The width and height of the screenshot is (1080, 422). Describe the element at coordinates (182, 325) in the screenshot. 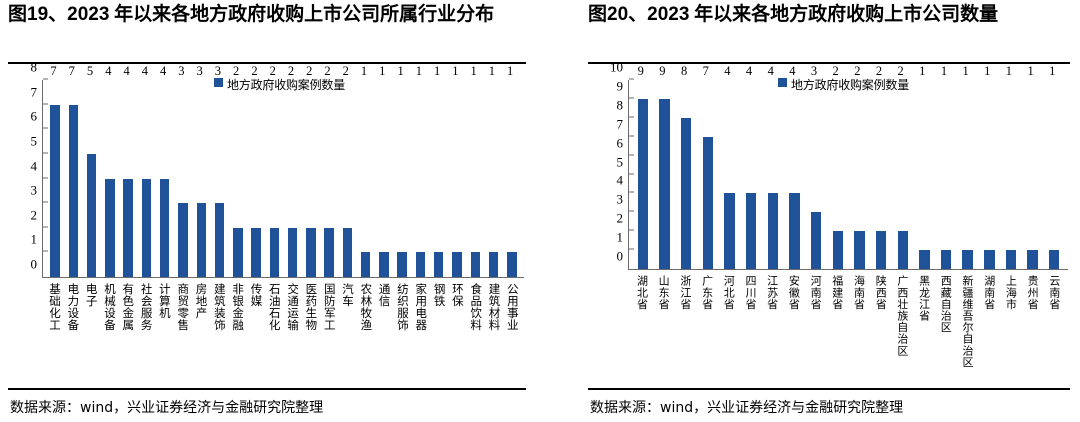

I see `x-axis-label-cell: 商贸零售` at that location.